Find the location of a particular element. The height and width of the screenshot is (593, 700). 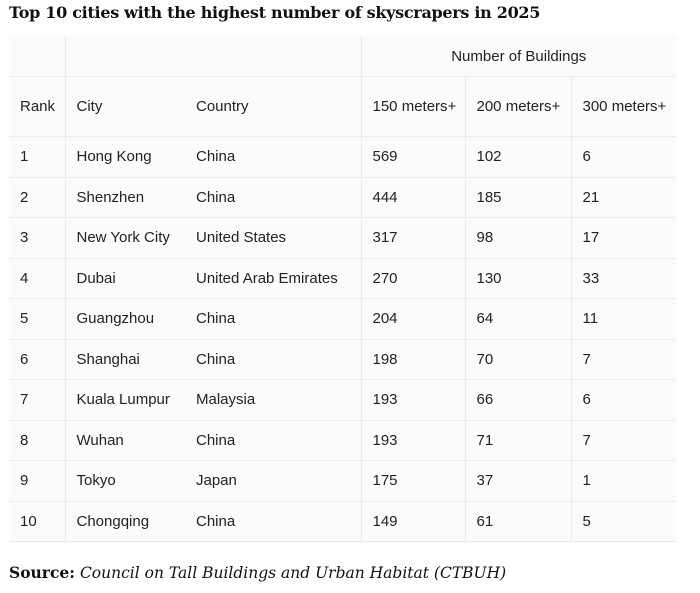

rank-header: Rank is located at coordinates (37, 106).